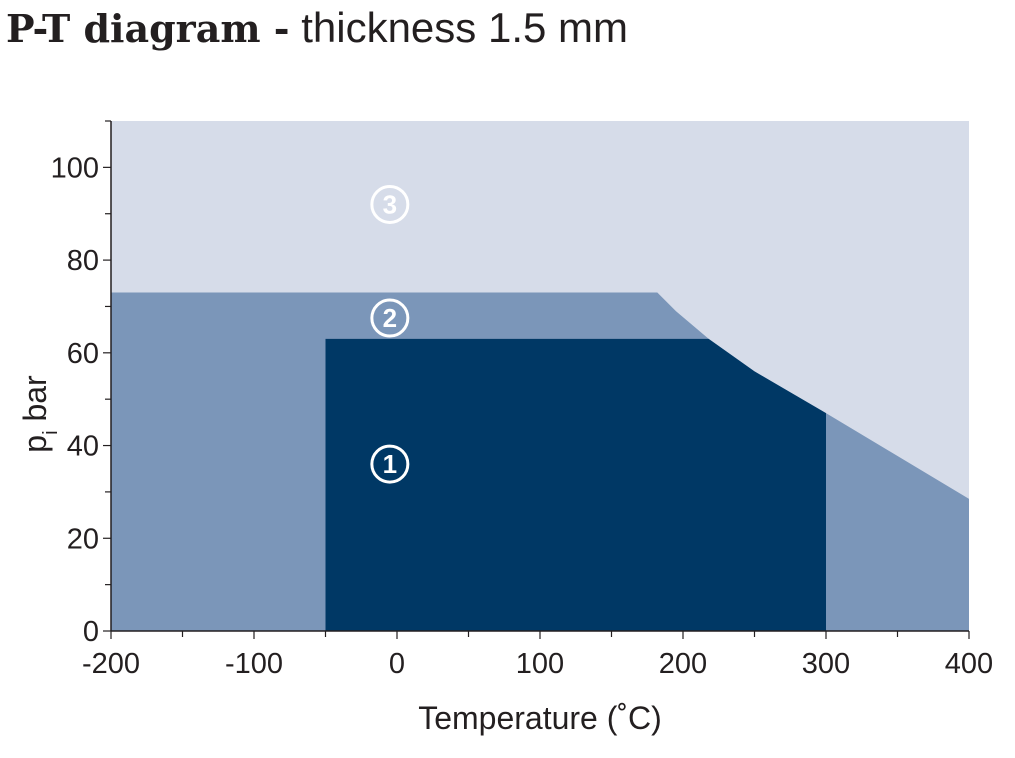 Image resolution: width=1015 pixels, height=758 pixels. Describe the element at coordinates (464, 27) in the screenshot. I see `chart-title-normal-text: thickness 1.5 mm` at that location.